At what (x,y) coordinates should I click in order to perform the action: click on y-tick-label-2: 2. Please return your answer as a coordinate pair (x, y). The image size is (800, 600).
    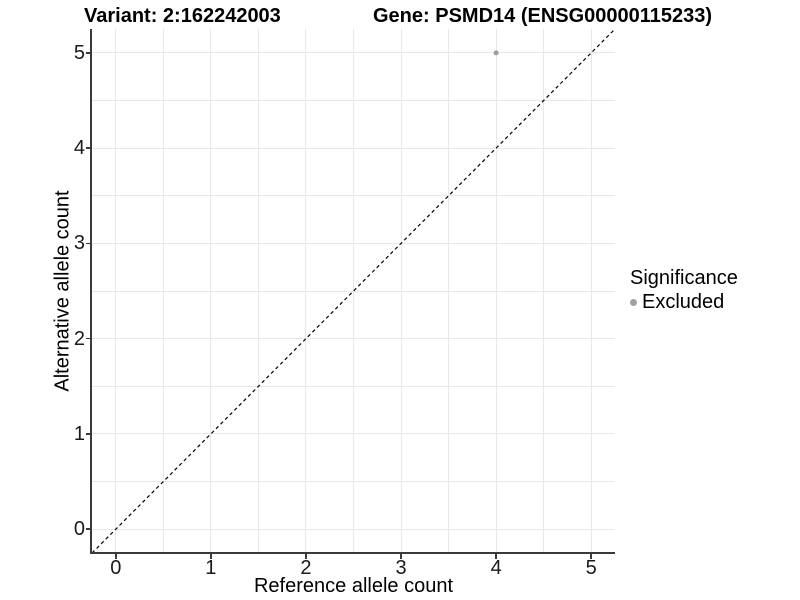
    Looking at the image, I should click on (79, 338).